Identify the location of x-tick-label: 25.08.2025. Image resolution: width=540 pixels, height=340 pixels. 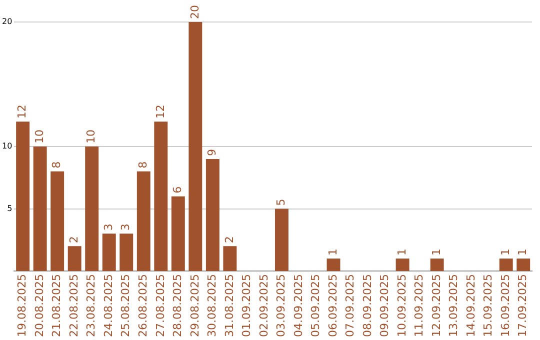
(125, 306).